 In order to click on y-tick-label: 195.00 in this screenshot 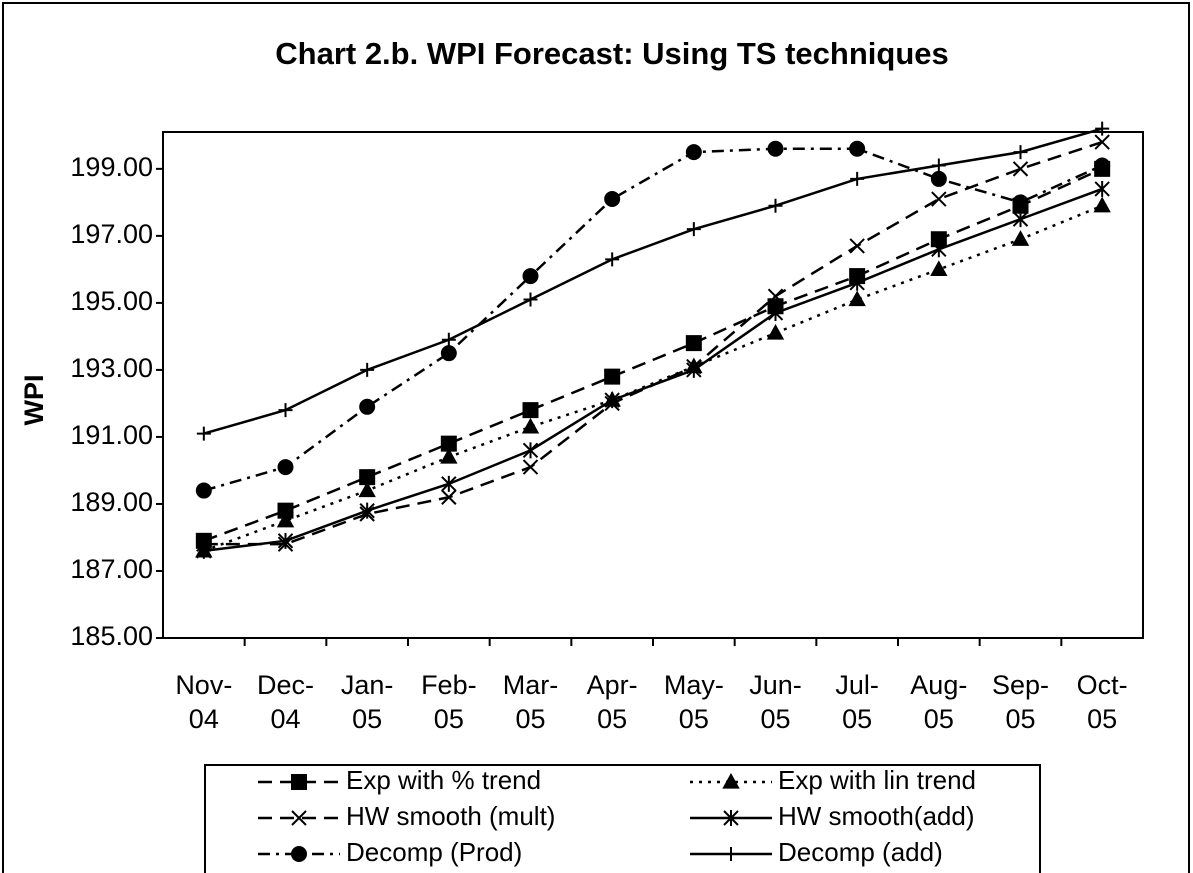, I will do `click(111, 301)`.